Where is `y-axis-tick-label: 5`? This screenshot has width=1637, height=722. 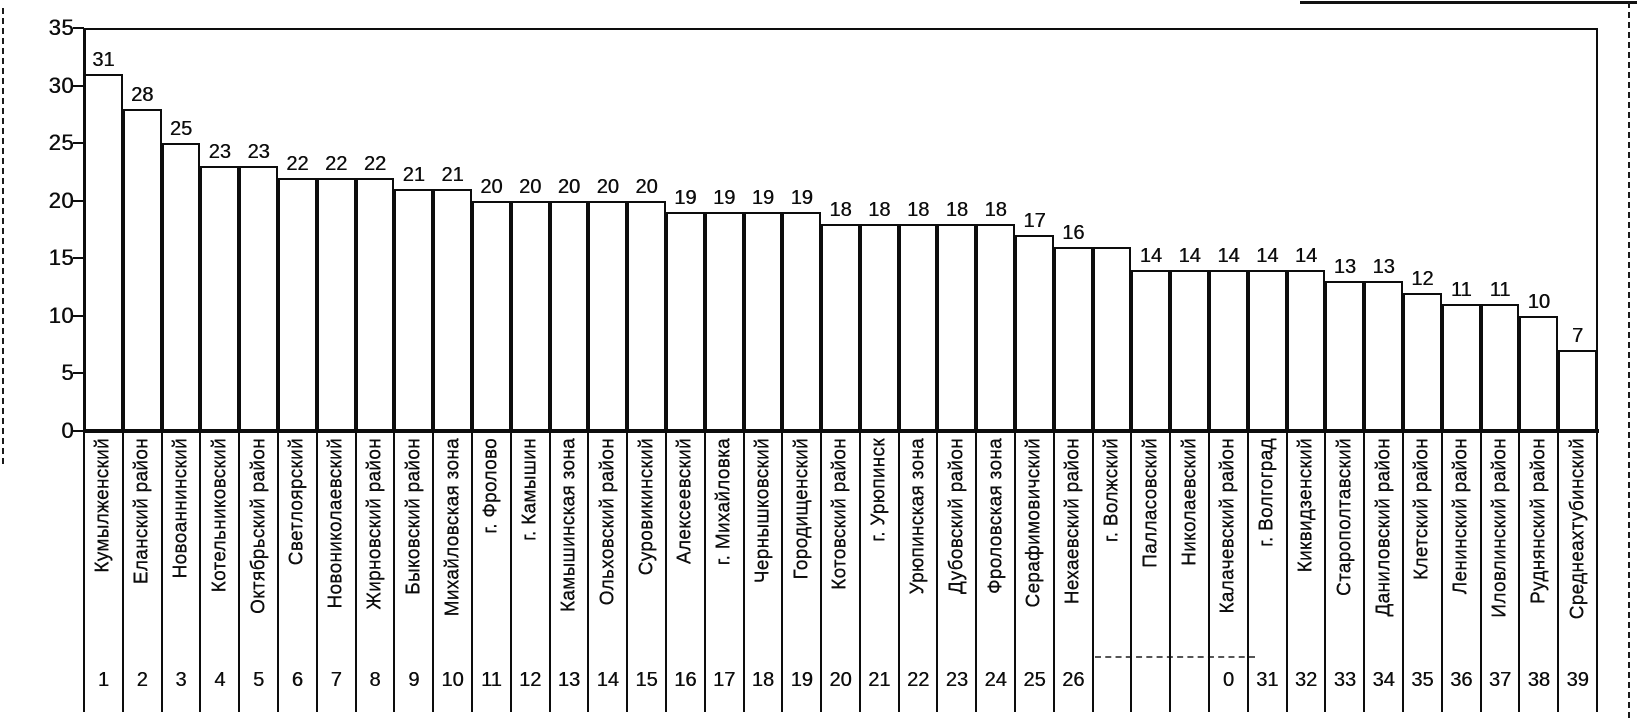
y-axis-tick-label: 5 is located at coordinates (67, 373).